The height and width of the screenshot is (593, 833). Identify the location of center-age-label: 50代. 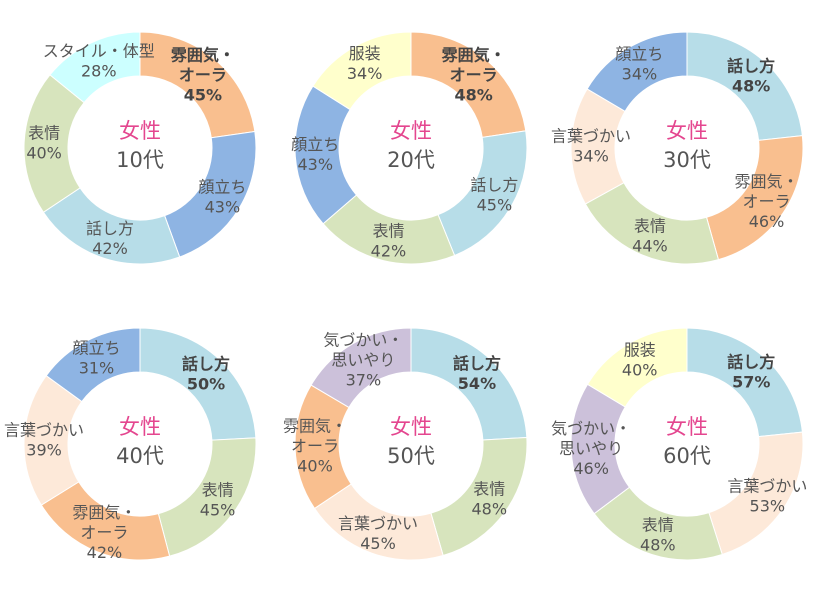
(411, 456).